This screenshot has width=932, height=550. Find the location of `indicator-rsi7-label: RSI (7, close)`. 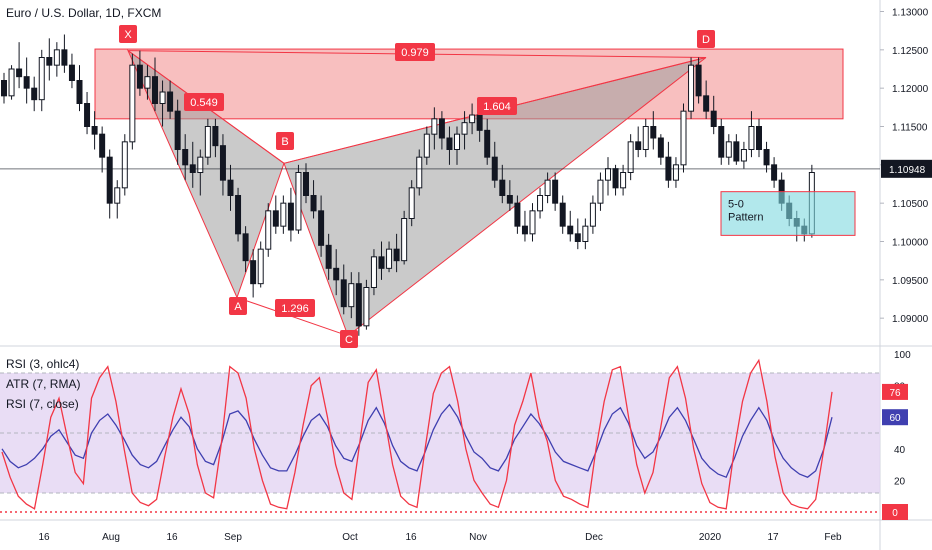

indicator-rsi7-label: RSI (7, close) is located at coordinates (42, 404).